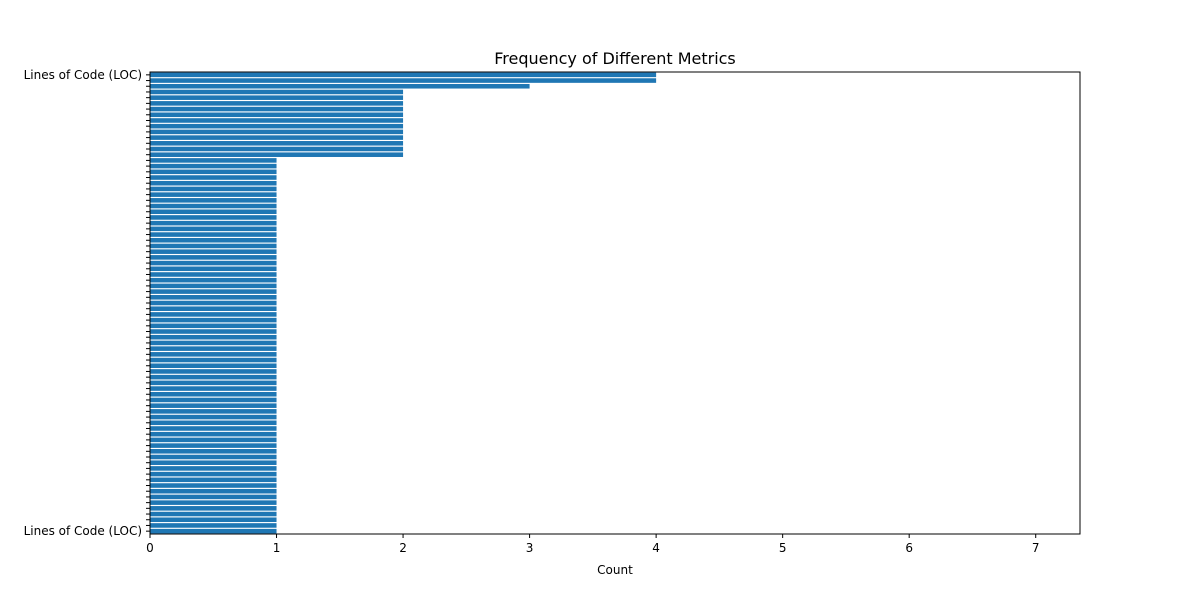 The image size is (1200, 600). I want to click on x-tick-label-0: 0, so click(150, 548).